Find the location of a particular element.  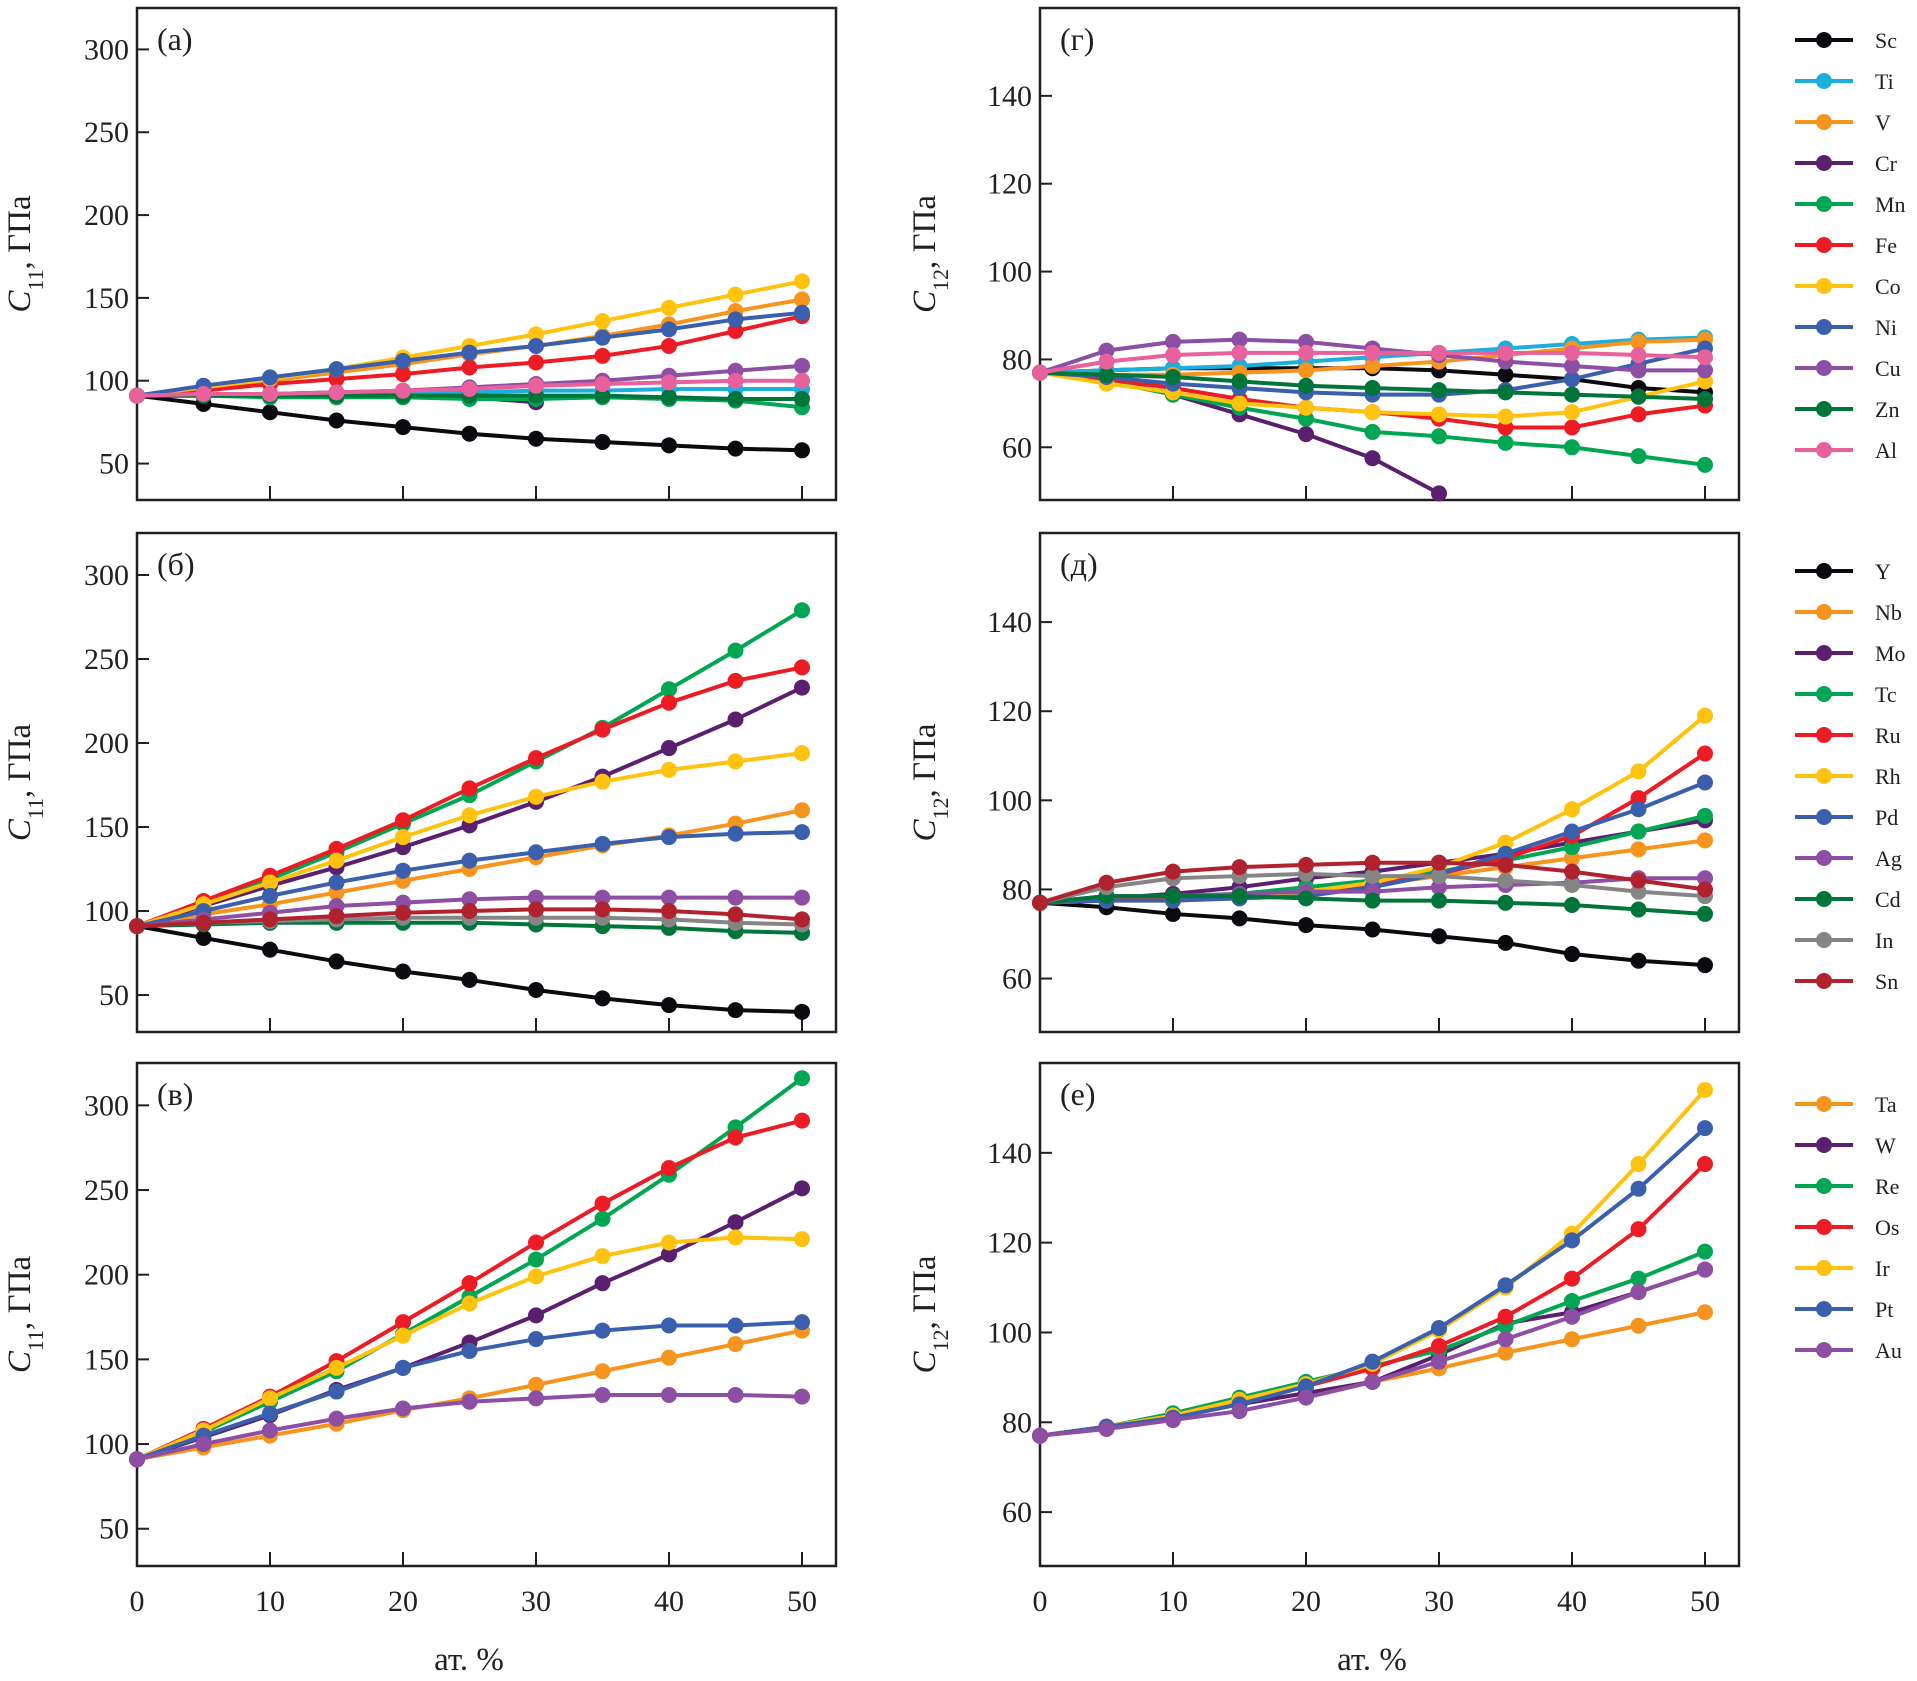

x-tick-label: 40 is located at coordinates (1572, 1601).